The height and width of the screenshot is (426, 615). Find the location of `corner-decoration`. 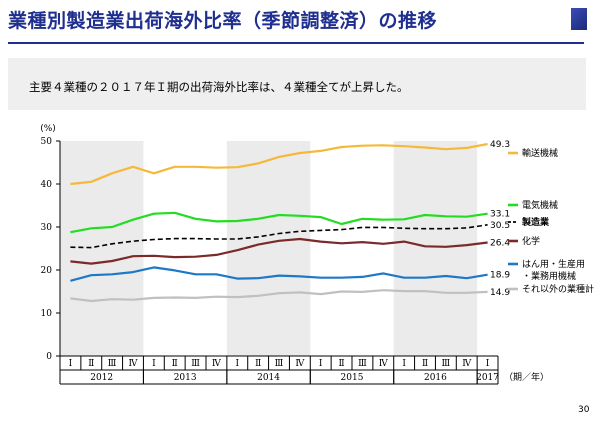

corner-decoration is located at coordinates (579, 19).